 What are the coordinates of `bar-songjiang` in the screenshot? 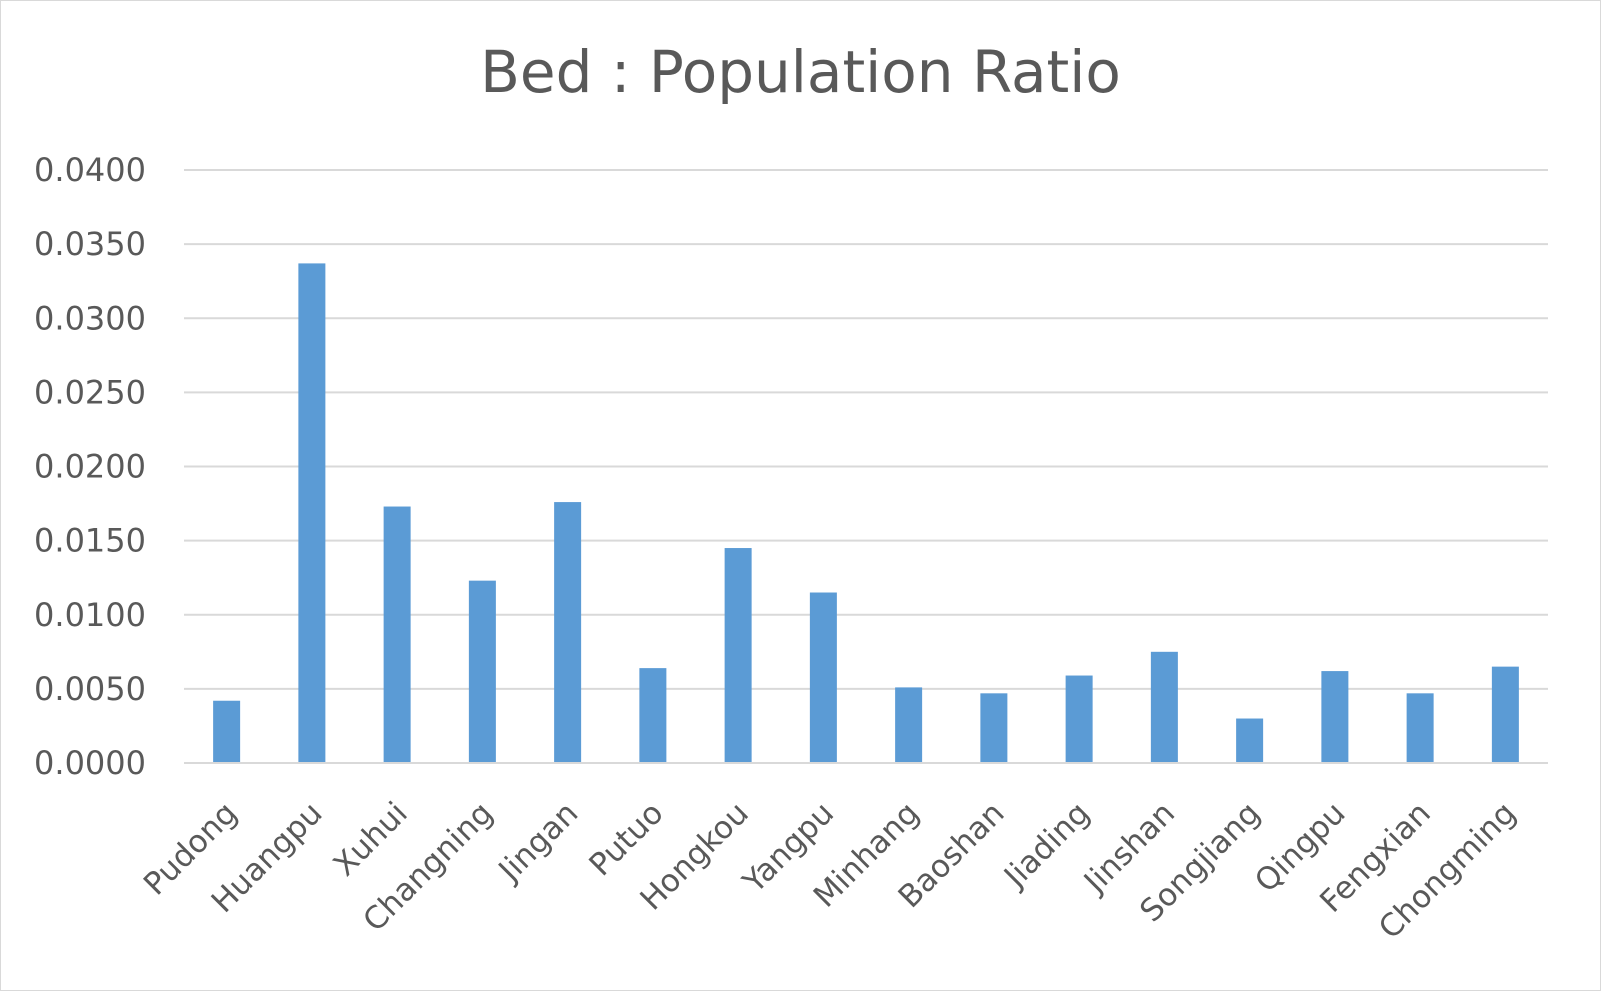 It's located at (1250, 740).